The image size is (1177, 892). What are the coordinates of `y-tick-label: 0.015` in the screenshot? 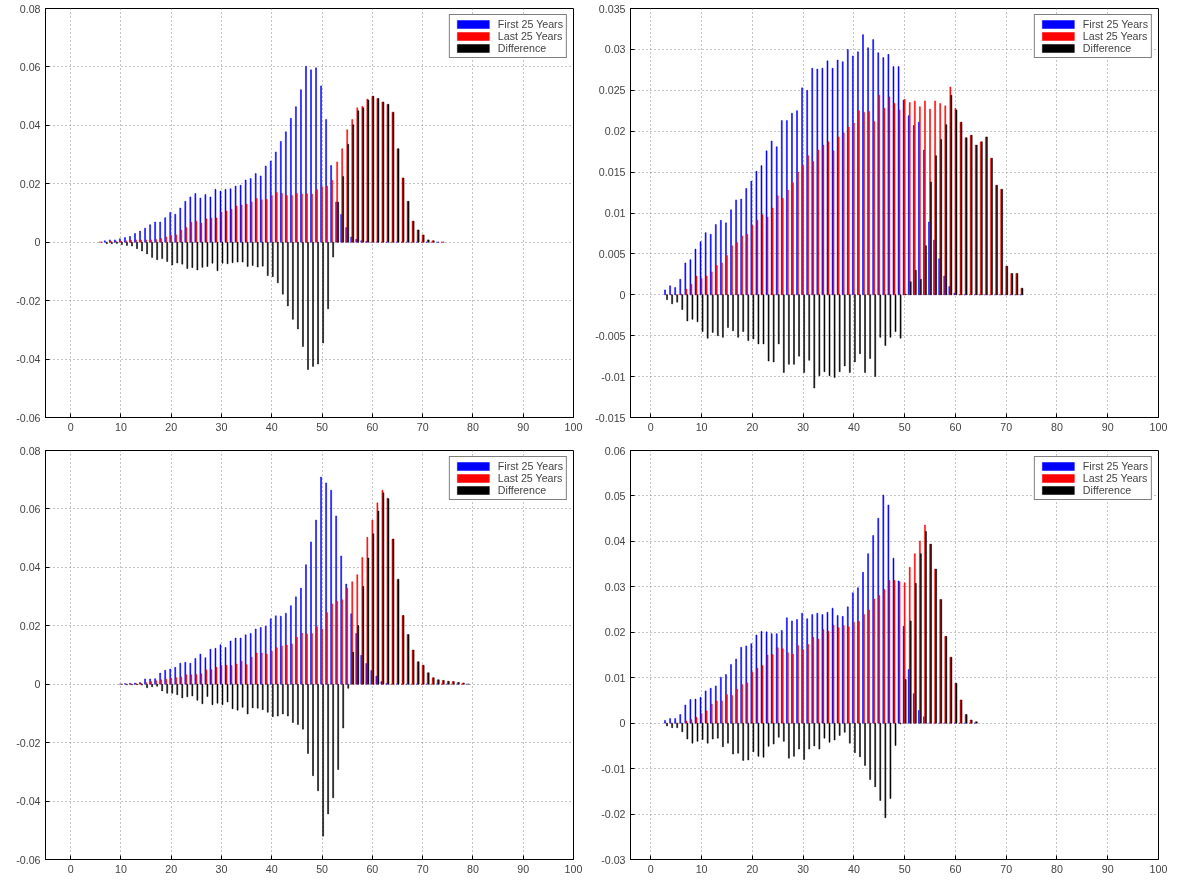 It's located at (612, 172).